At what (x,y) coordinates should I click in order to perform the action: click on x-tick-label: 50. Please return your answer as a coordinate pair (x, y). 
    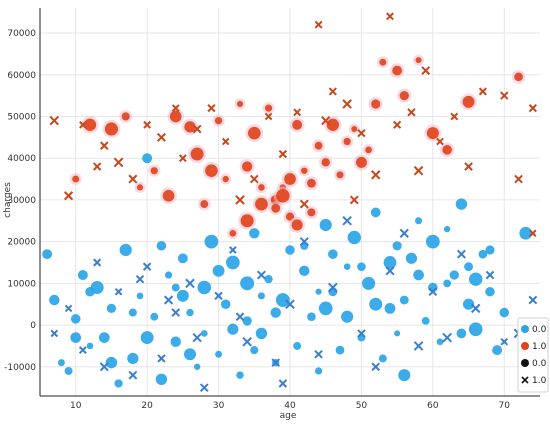
    Looking at the image, I should click on (362, 406).